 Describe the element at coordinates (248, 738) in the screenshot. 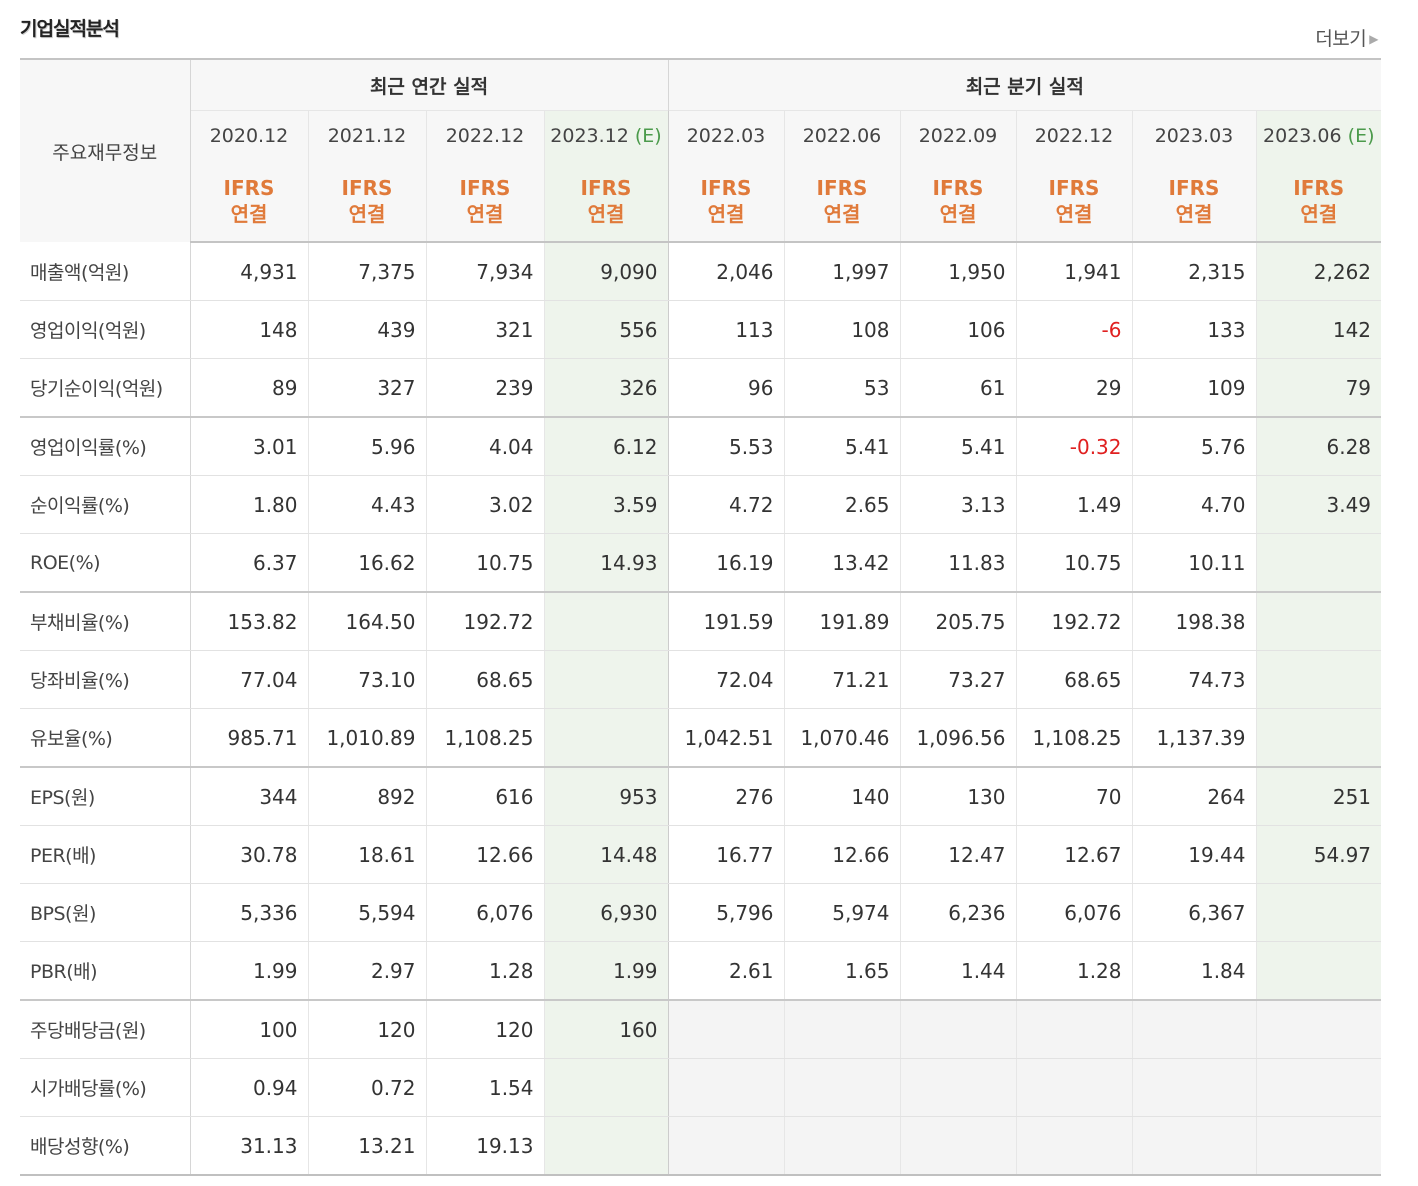

I see `table-cell: 985.71` at that location.